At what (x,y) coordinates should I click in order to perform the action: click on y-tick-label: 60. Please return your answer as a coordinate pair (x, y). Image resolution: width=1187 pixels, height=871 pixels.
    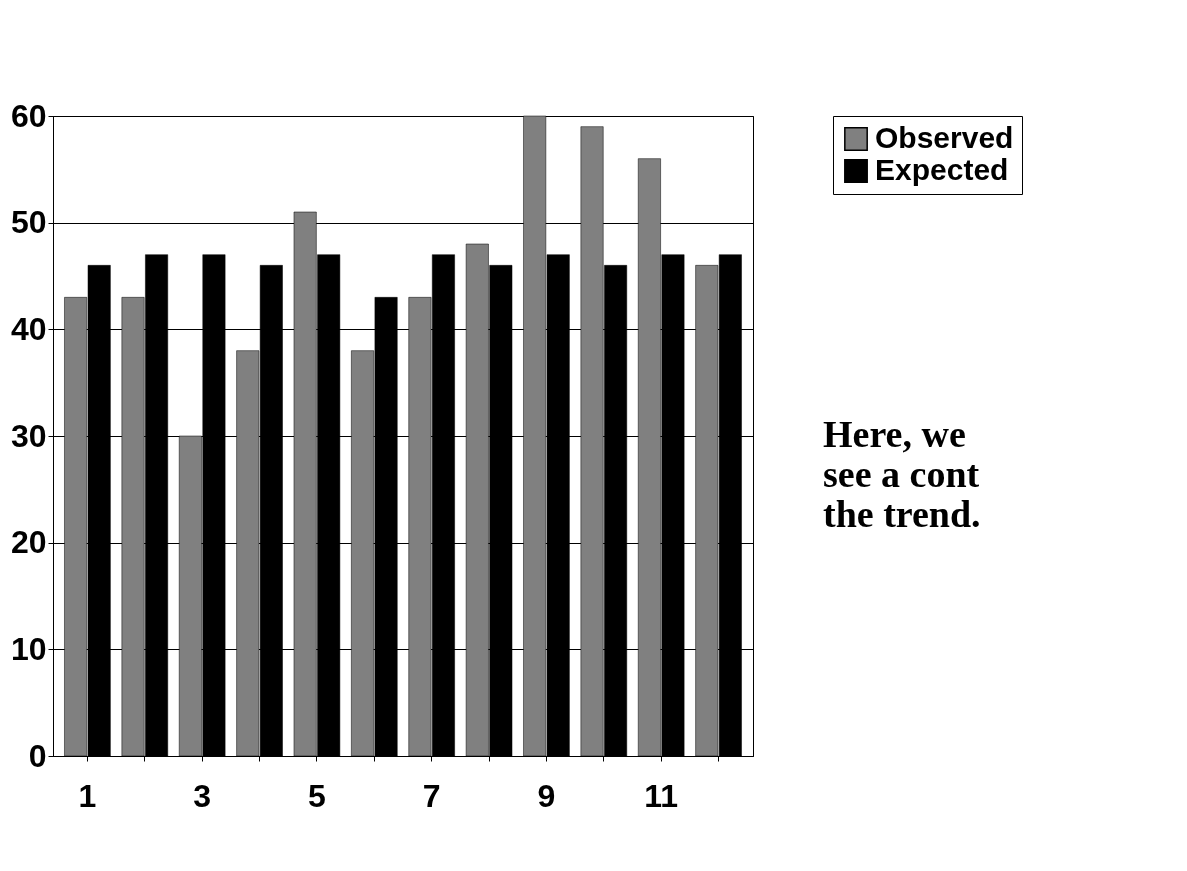
    Looking at the image, I should click on (28, 115).